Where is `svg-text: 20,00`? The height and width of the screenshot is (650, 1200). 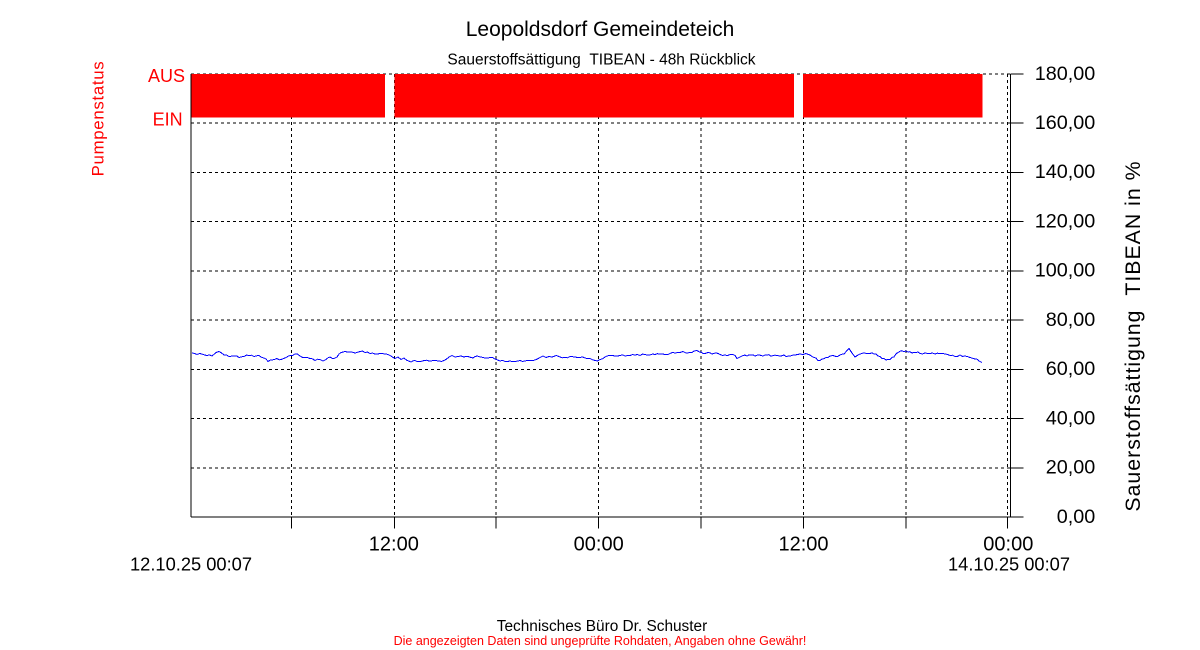
svg-text: 20,00 is located at coordinates (1071, 468).